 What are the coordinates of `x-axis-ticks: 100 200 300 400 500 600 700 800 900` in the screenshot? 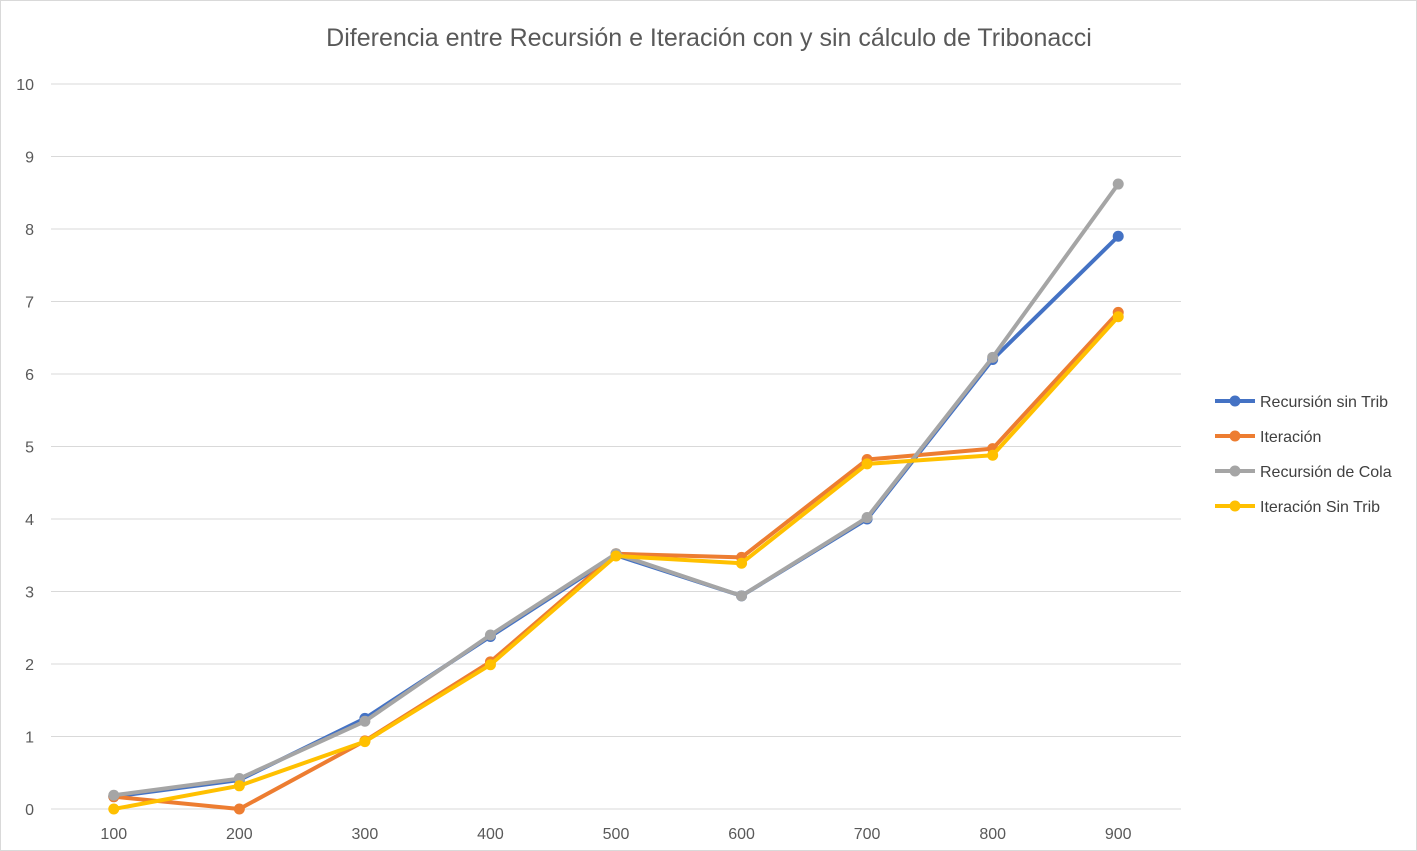 It's located at (615, 834).